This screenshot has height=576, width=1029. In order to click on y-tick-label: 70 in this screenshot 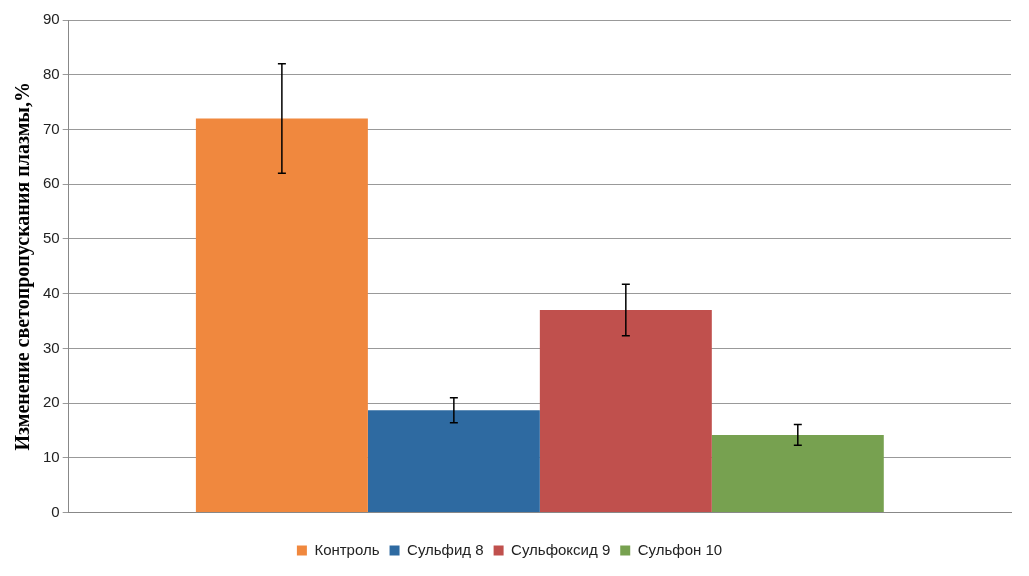, I will do `click(51, 128)`.